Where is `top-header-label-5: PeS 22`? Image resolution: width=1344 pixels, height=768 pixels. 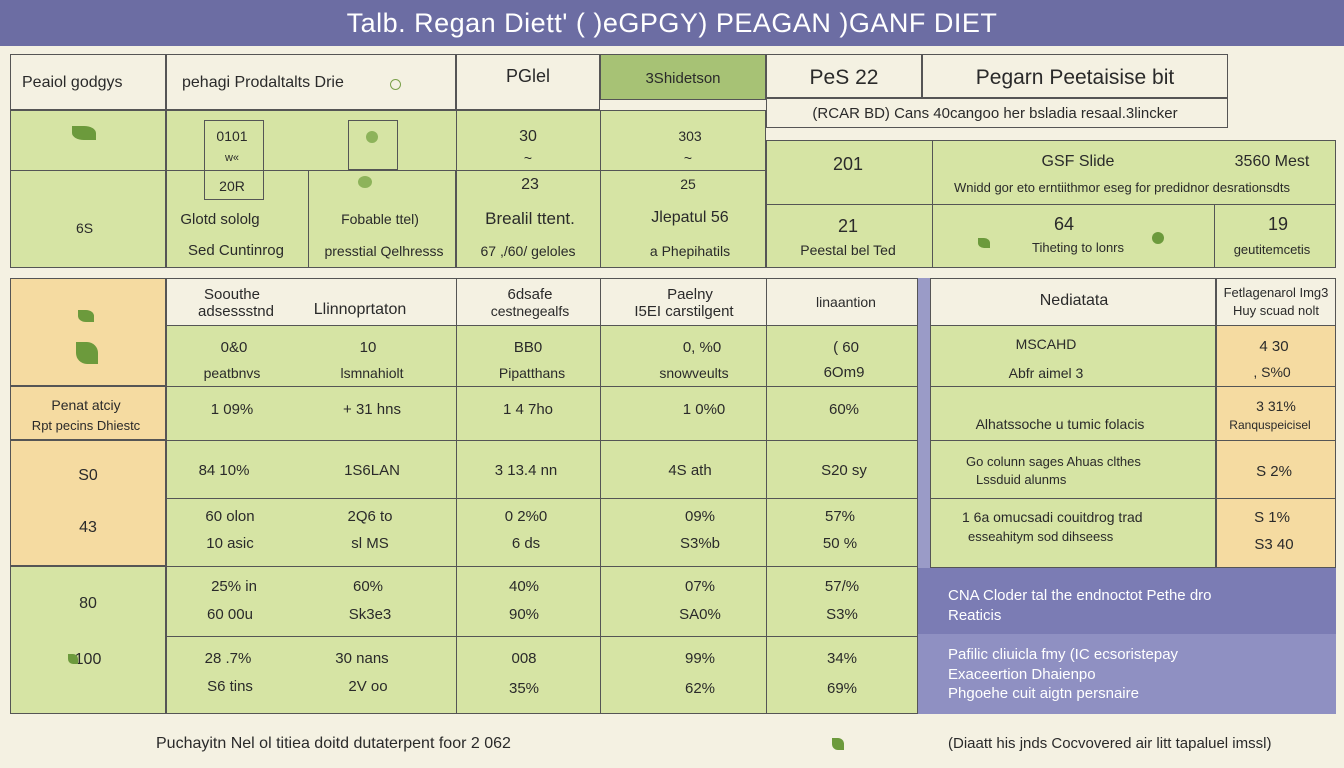 top-header-label-5: PeS 22 is located at coordinates (844, 77).